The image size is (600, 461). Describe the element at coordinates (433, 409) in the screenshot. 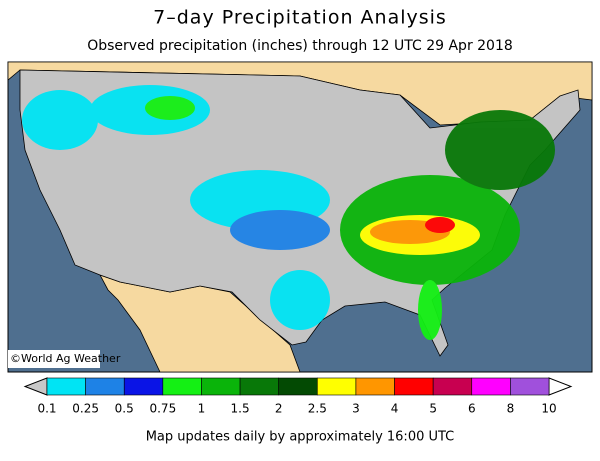

I see `legend-label: 5` at that location.